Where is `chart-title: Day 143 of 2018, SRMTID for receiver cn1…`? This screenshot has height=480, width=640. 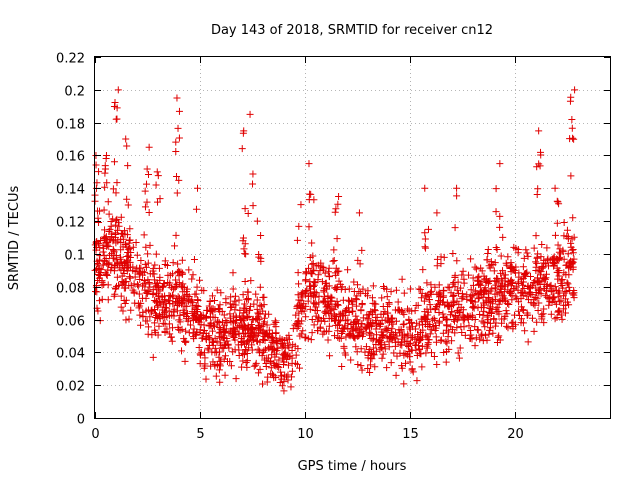 chart-title: Day 143 of 2018, SRMTID for receiver cn1… is located at coordinates (352, 30).